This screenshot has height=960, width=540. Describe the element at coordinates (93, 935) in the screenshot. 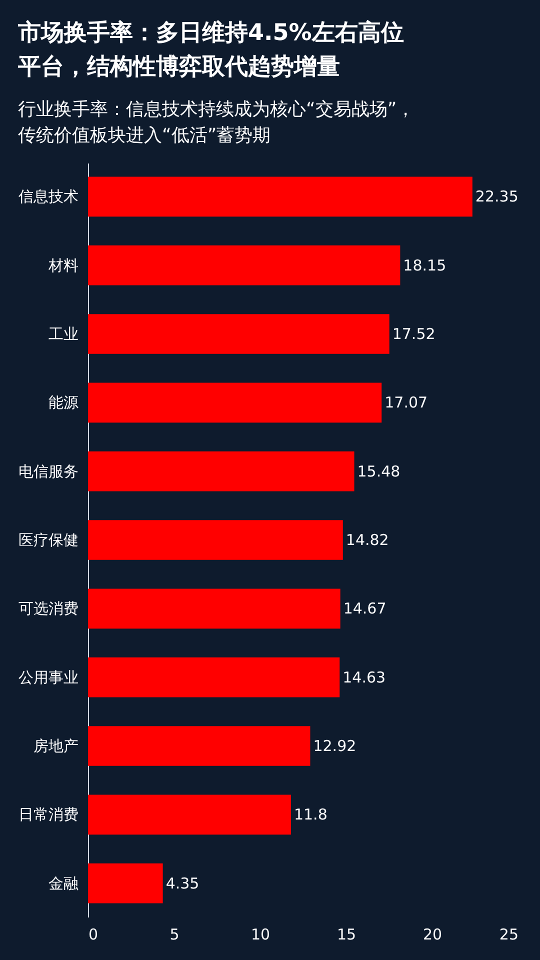

I see `x-tick-label: 0` at that location.